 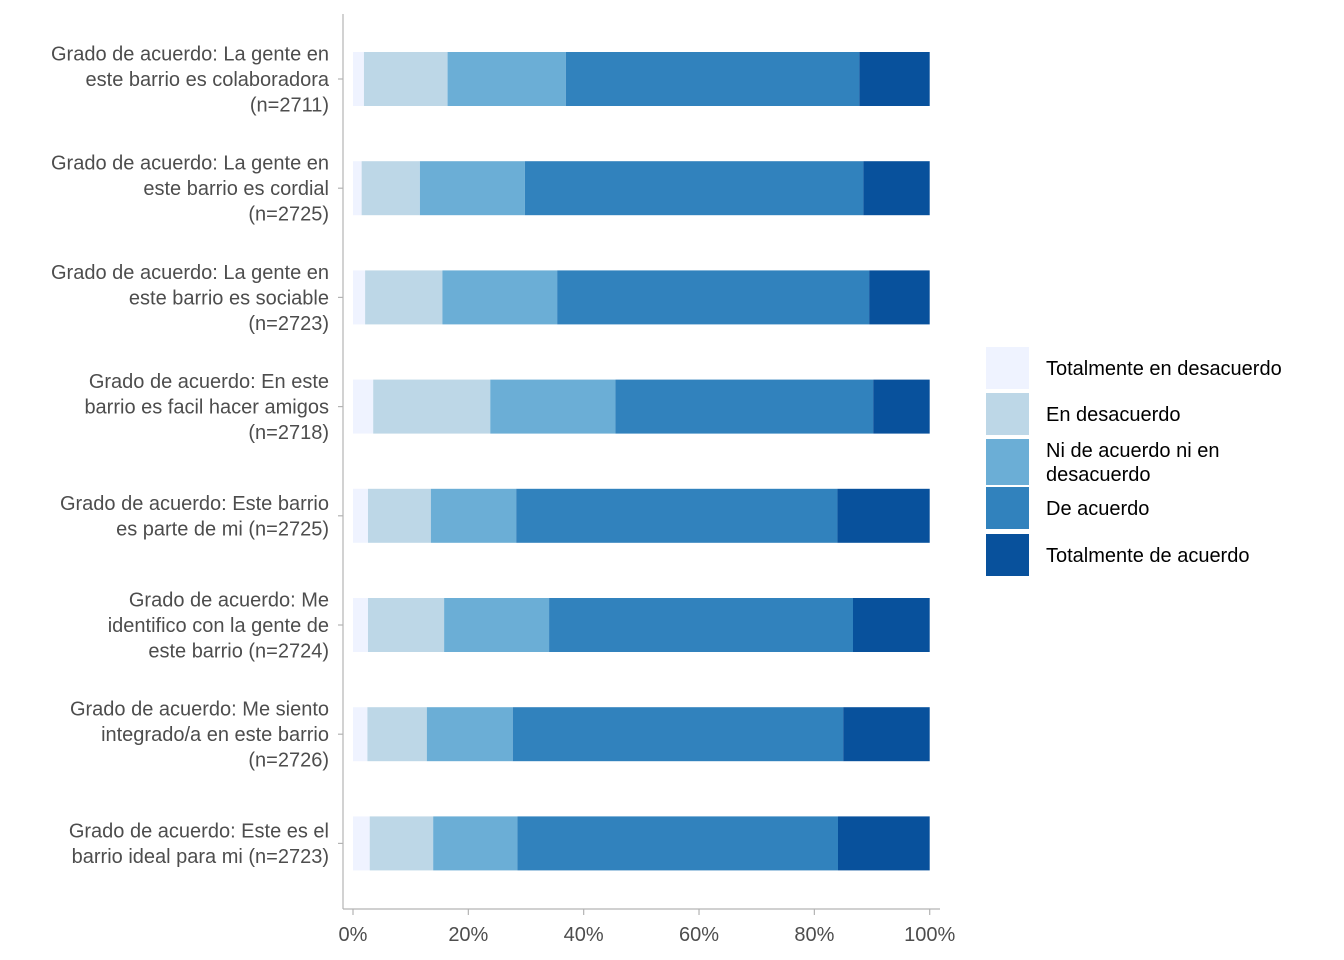 What do you see at coordinates (289, 106) in the screenshot?
I see `category-label-line: (n=2711)` at bounding box center [289, 106].